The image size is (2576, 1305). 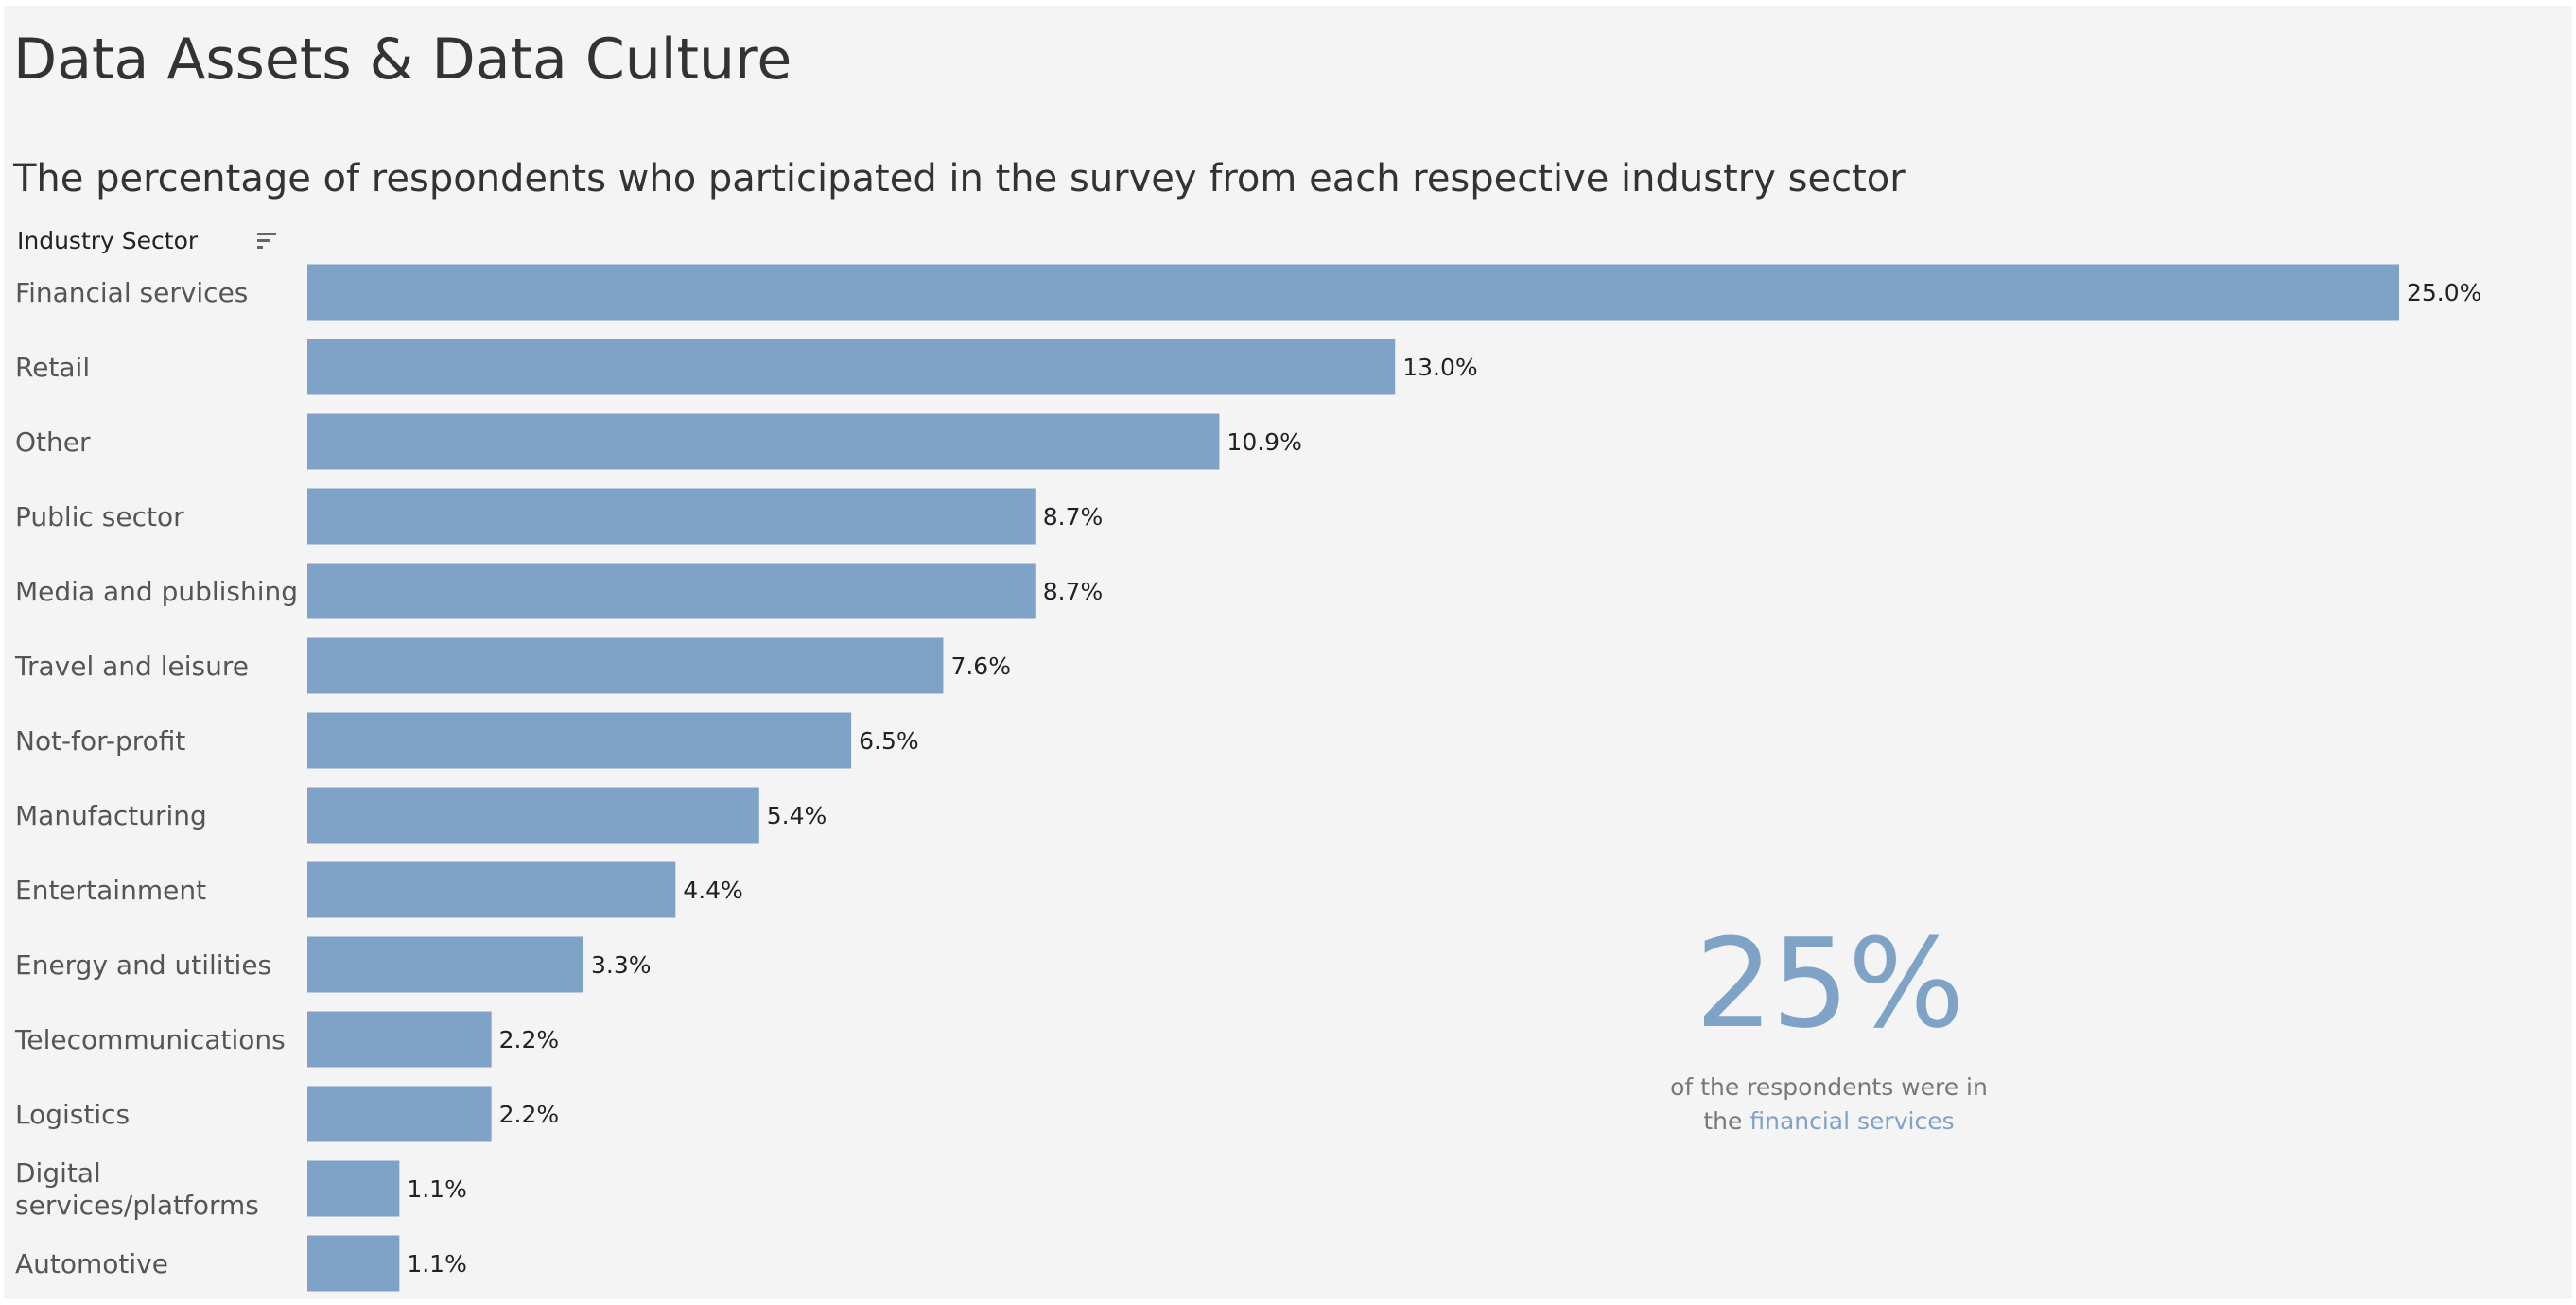 What do you see at coordinates (529, 1039) in the screenshot?
I see `value-label-10: 2.2%` at bounding box center [529, 1039].